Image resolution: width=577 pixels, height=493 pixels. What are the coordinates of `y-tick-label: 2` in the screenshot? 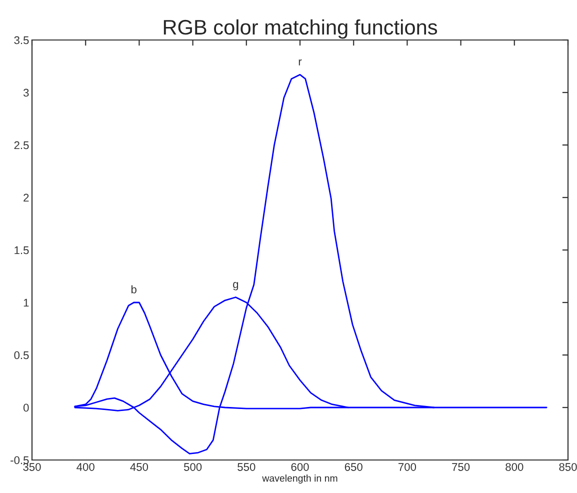 It's located at (26, 198).